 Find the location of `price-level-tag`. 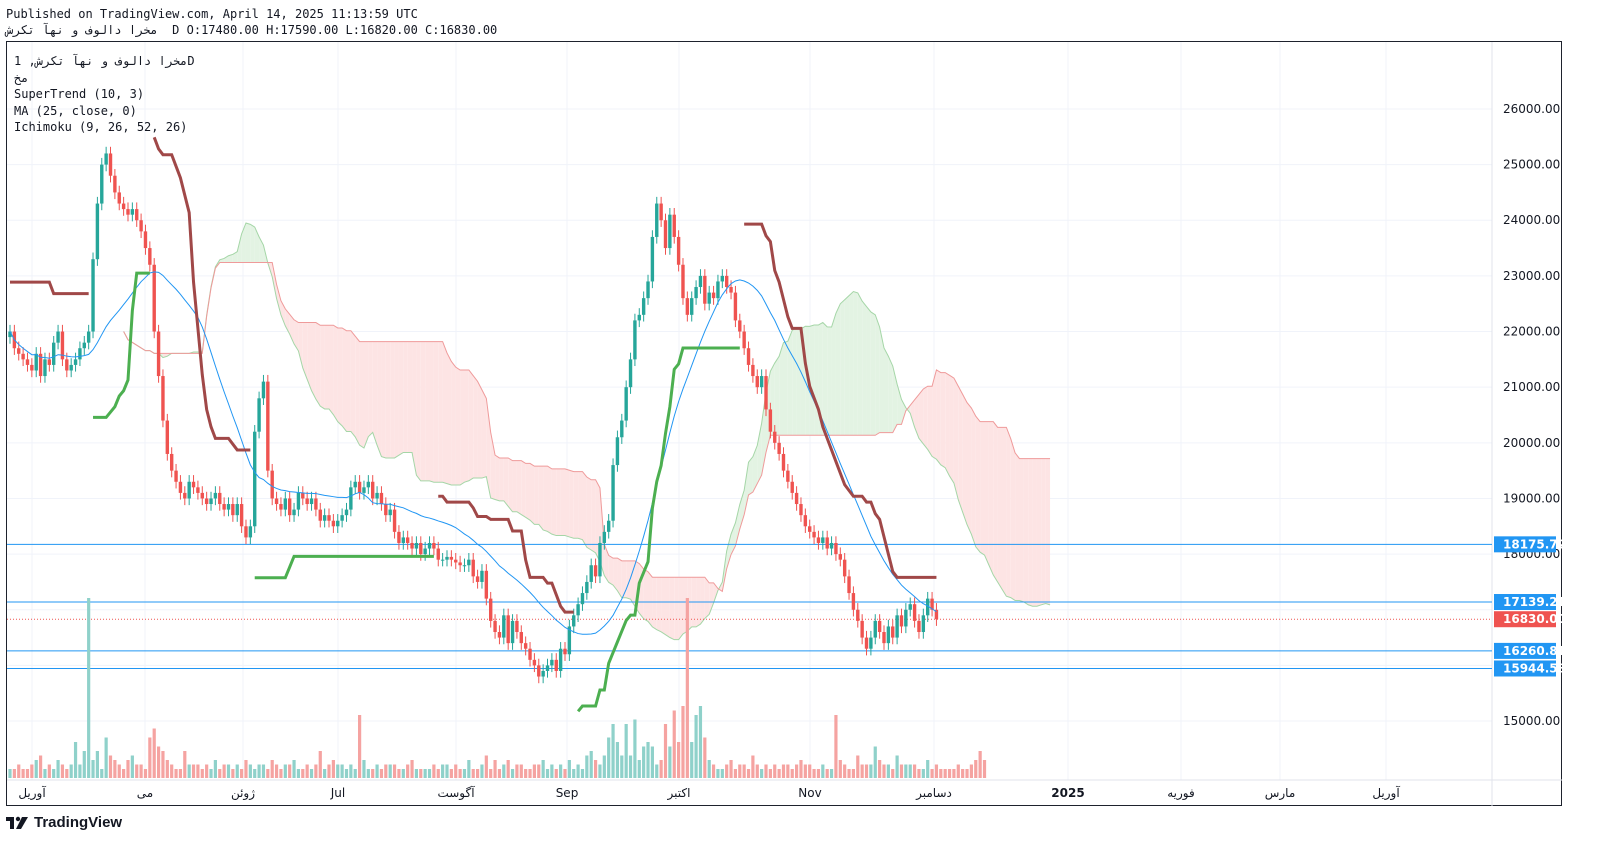

price-level-tag is located at coordinates (1525, 544).